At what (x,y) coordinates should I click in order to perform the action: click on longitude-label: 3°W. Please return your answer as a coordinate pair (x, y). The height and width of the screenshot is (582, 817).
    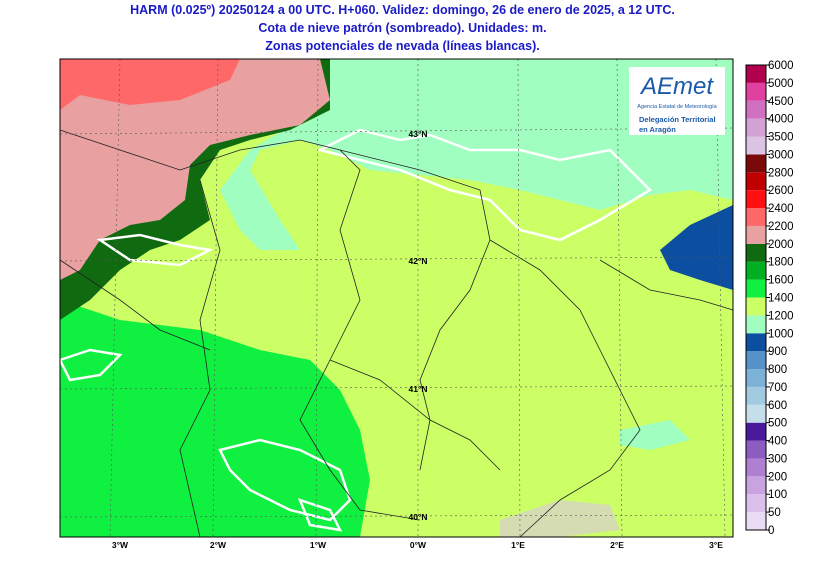
    Looking at the image, I should click on (120, 545).